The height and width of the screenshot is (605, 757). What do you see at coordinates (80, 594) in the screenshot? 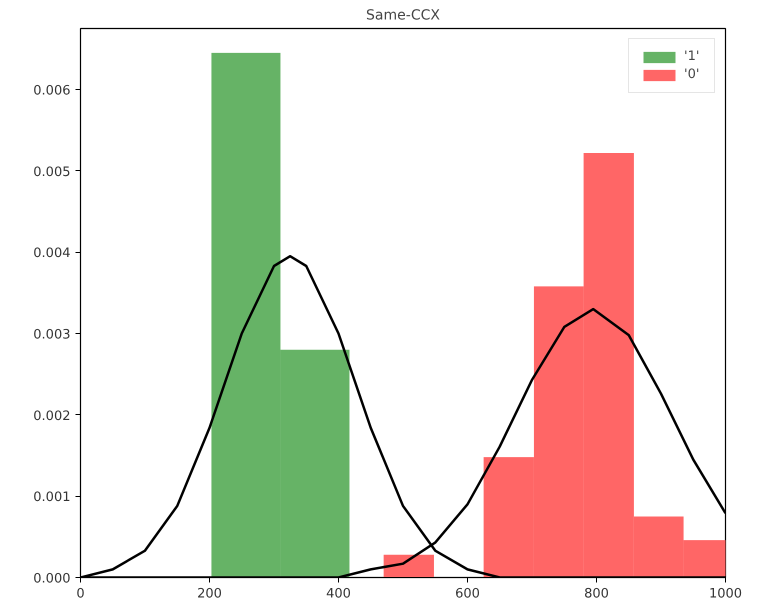
I see `x-tick-label: 0` at bounding box center [80, 594].